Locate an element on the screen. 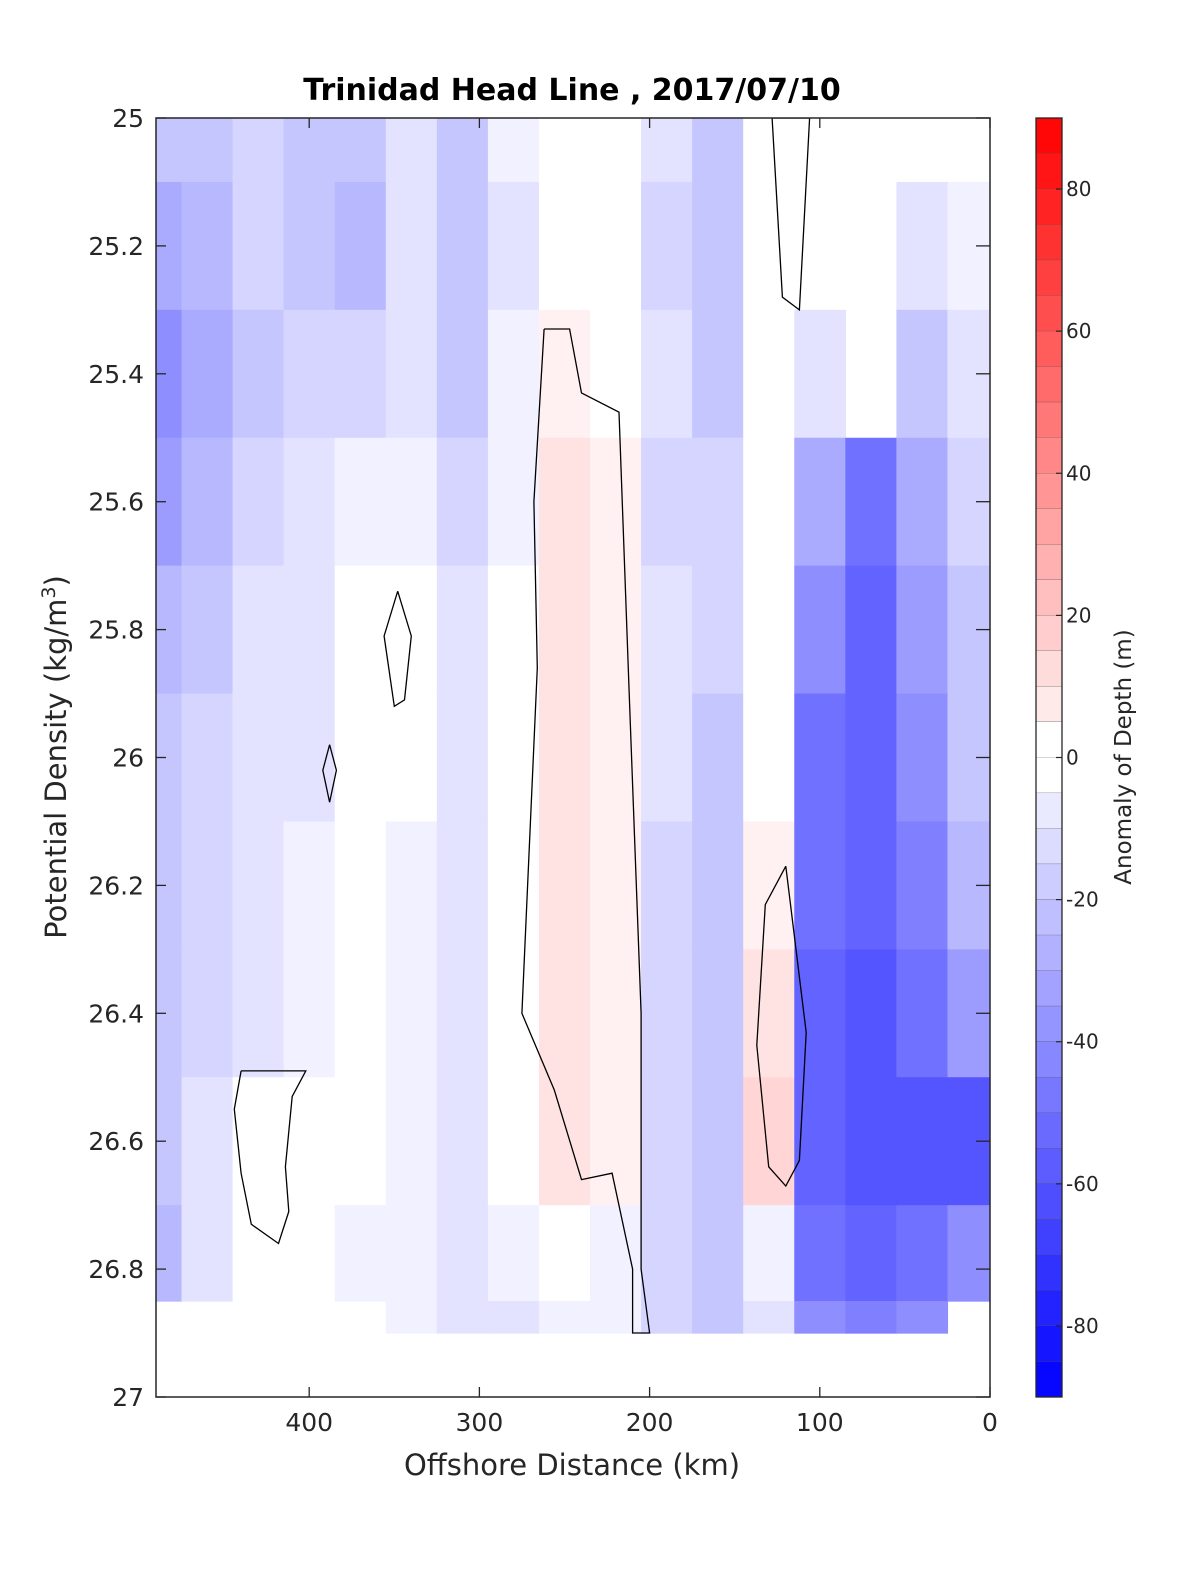 This screenshot has width=1200, height=1575. x-tick-label: 100 is located at coordinates (820, 1422).